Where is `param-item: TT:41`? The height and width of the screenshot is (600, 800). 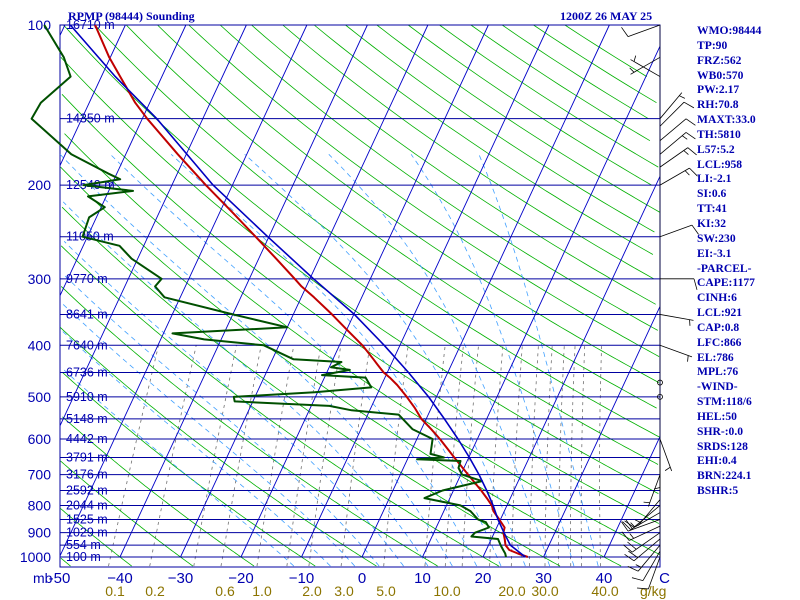
param-item: TT:41 is located at coordinates (712, 209).